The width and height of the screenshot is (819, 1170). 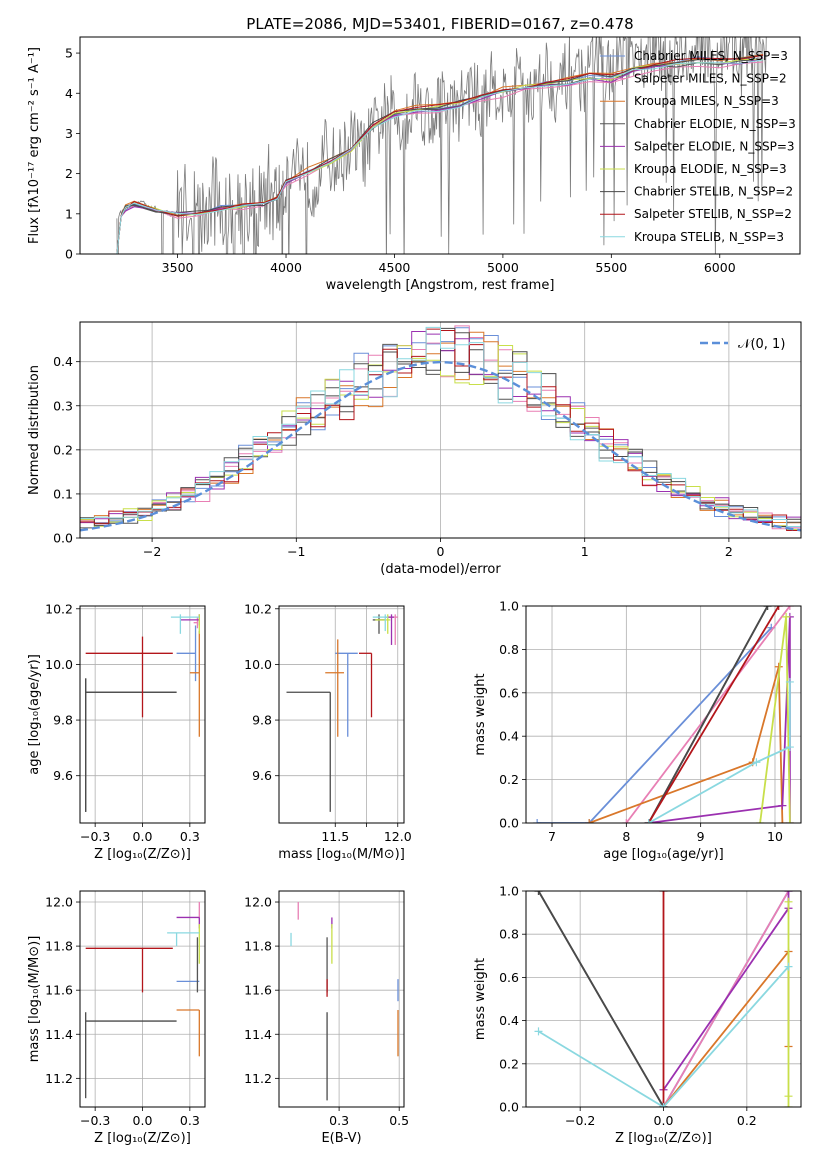 What do you see at coordinates (95, 836) in the screenshot?
I see `x-tick-label: −0.3` at bounding box center [95, 836].